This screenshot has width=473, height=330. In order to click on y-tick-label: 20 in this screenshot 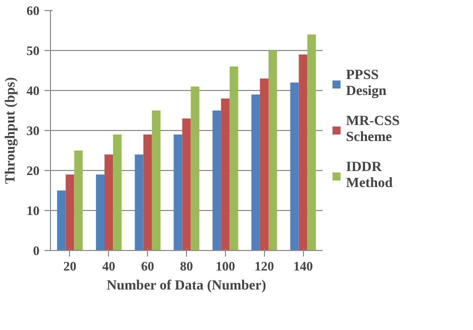, I will do `click(33, 170)`.